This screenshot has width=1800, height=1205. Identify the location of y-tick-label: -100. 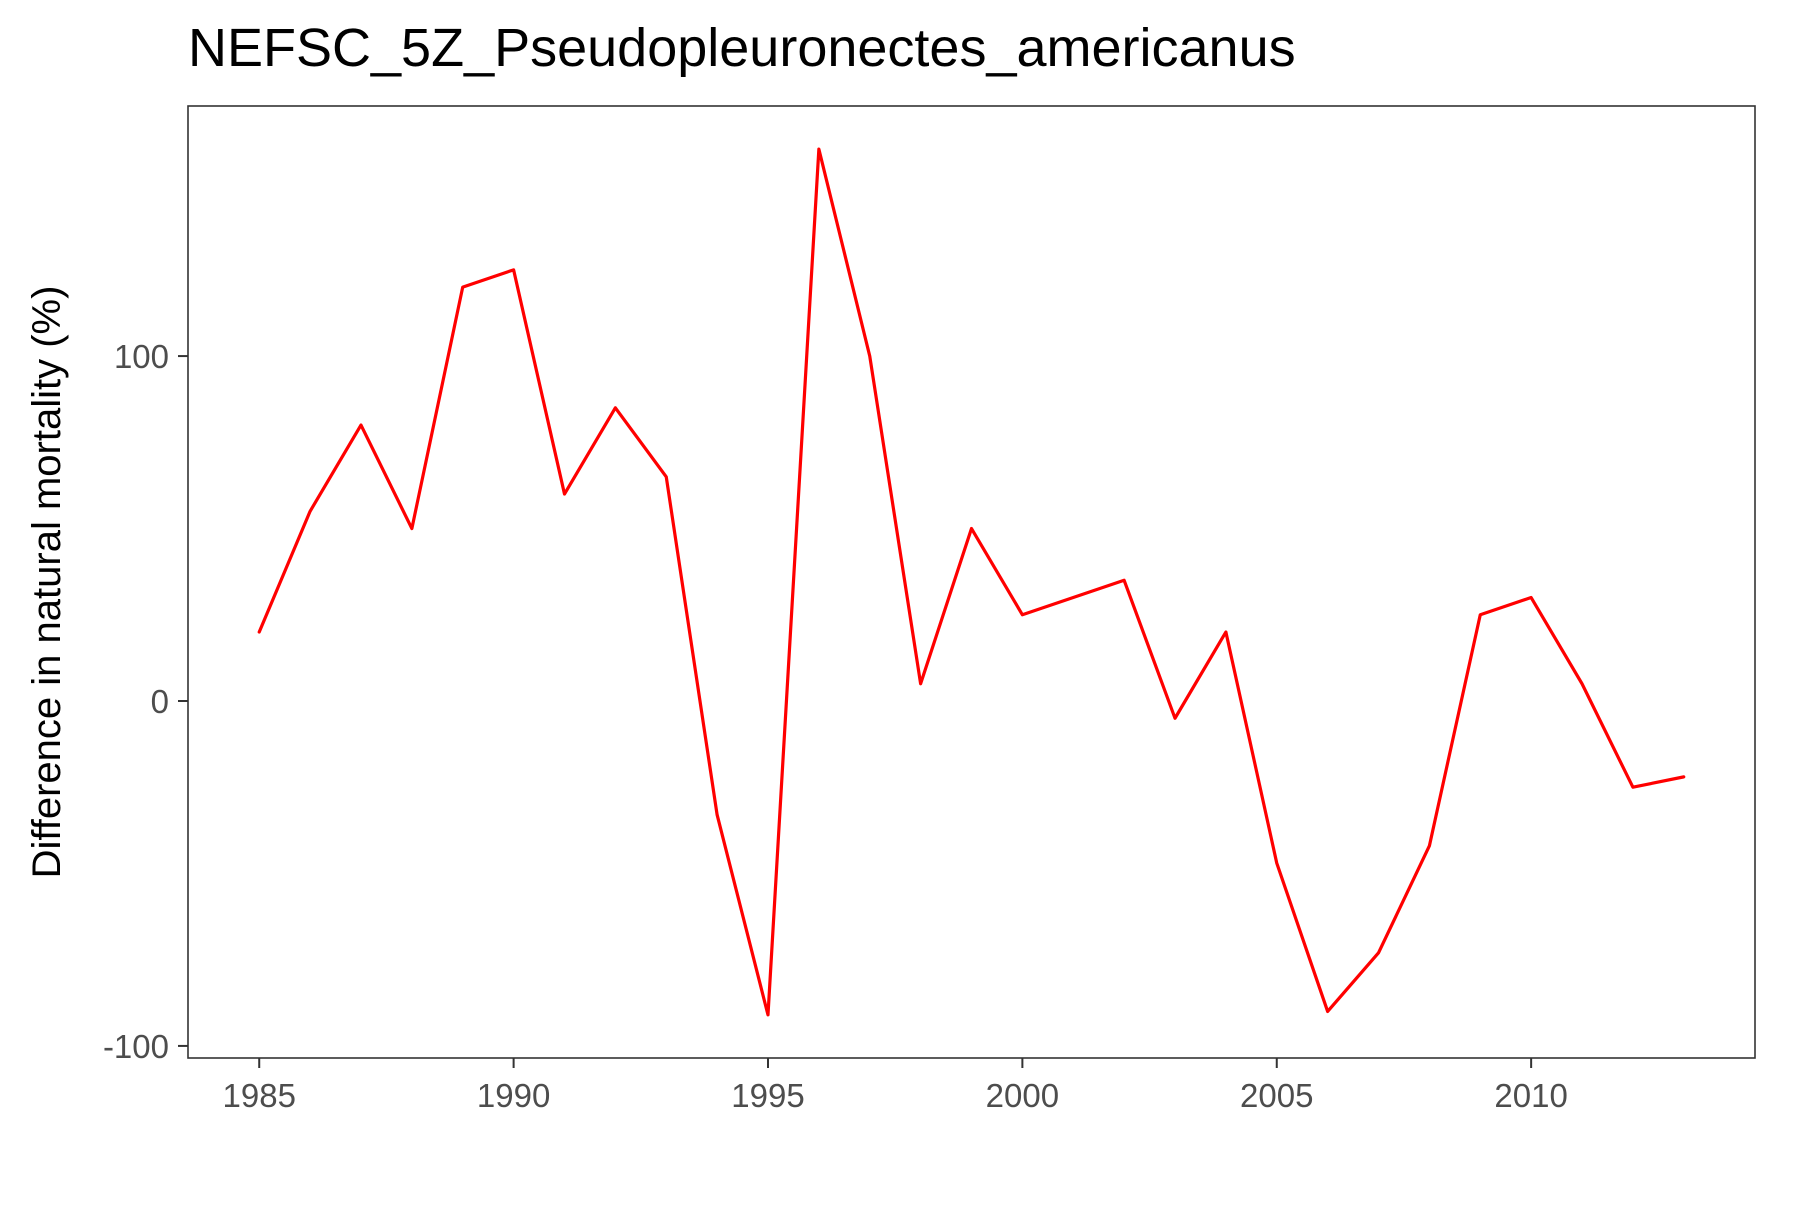
(136, 1046).